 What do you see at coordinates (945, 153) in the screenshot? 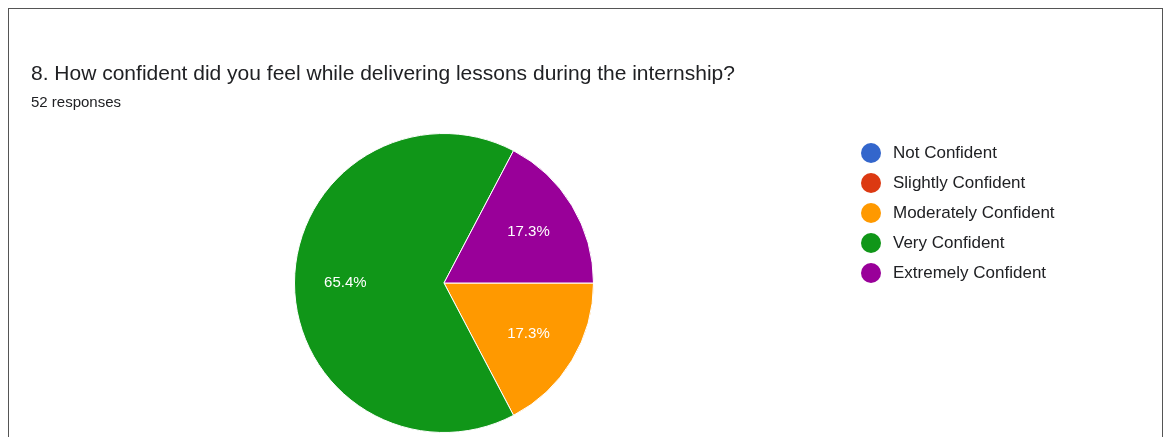
I see `legend-label: Not Confident` at bounding box center [945, 153].